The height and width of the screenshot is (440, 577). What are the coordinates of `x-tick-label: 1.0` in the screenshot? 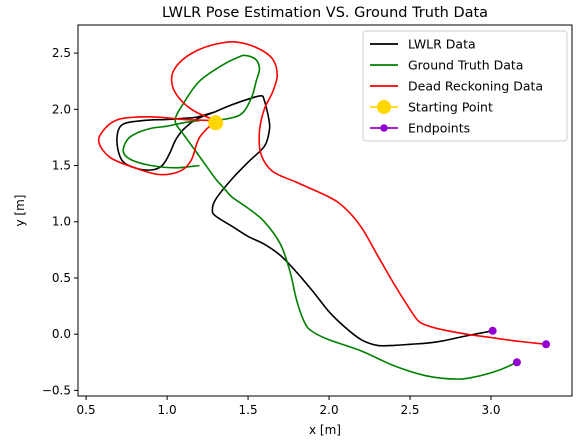 It's located at (167, 410).